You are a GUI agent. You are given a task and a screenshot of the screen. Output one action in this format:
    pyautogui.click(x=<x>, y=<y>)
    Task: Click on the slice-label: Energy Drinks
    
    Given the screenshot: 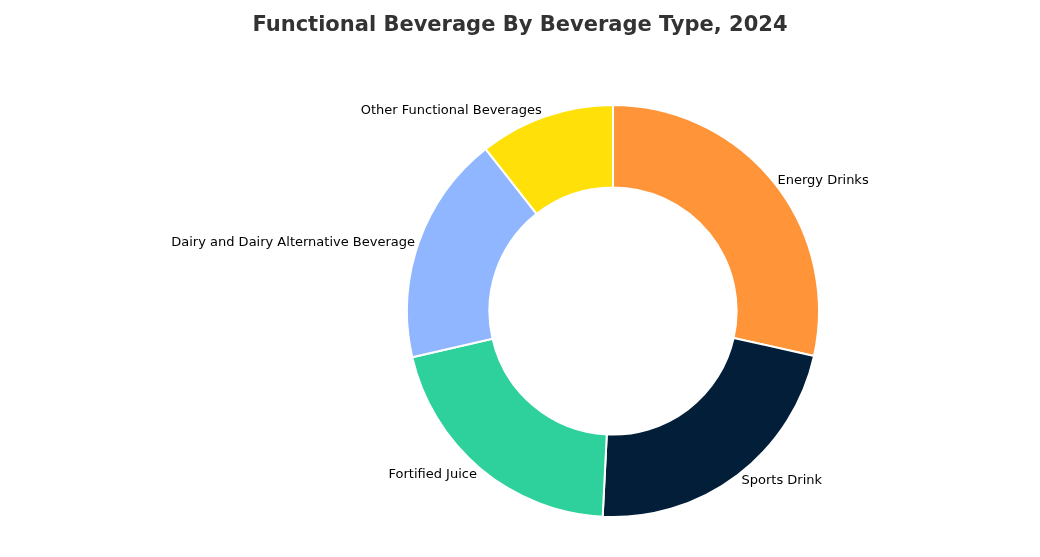 What is the action you would take?
    pyautogui.click(x=823, y=179)
    